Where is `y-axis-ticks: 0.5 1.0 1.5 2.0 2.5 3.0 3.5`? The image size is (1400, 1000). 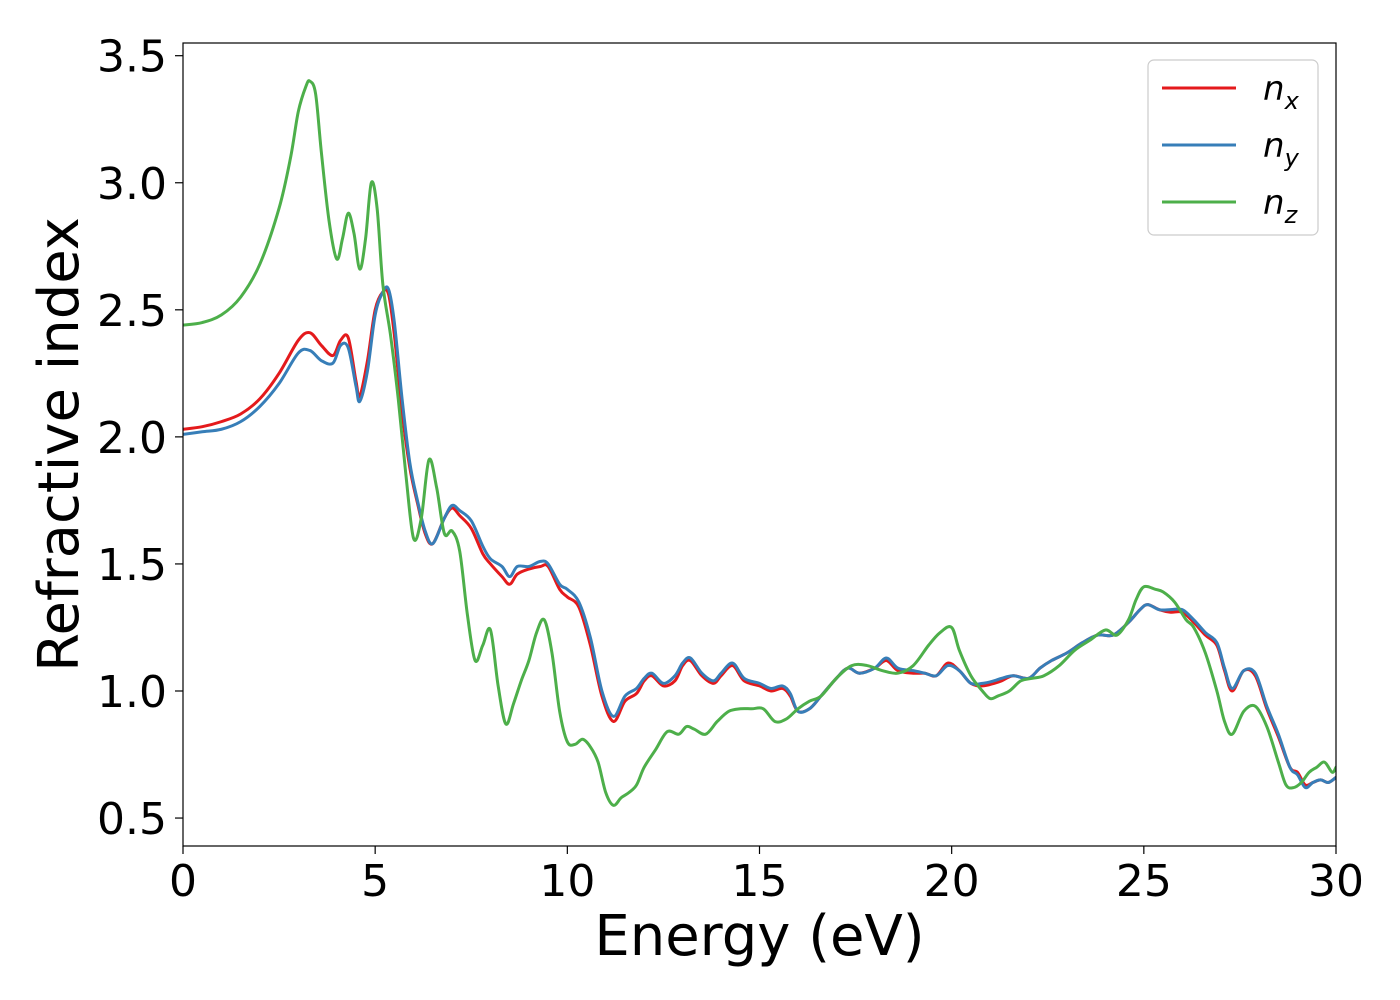 y-axis-ticks: 0.5 1.0 1.5 2.0 2.5 3.0 3.5 is located at coordinates (140, 438).